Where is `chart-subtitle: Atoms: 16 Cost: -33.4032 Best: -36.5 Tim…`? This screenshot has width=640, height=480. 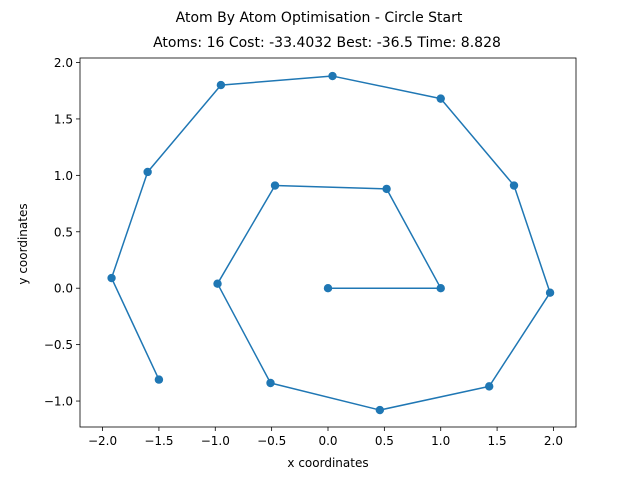 chart-subtitle: Atoms: 16 Cost: -33.4032 Best: -36.5 Tim… is located at coordinates (327, 43).